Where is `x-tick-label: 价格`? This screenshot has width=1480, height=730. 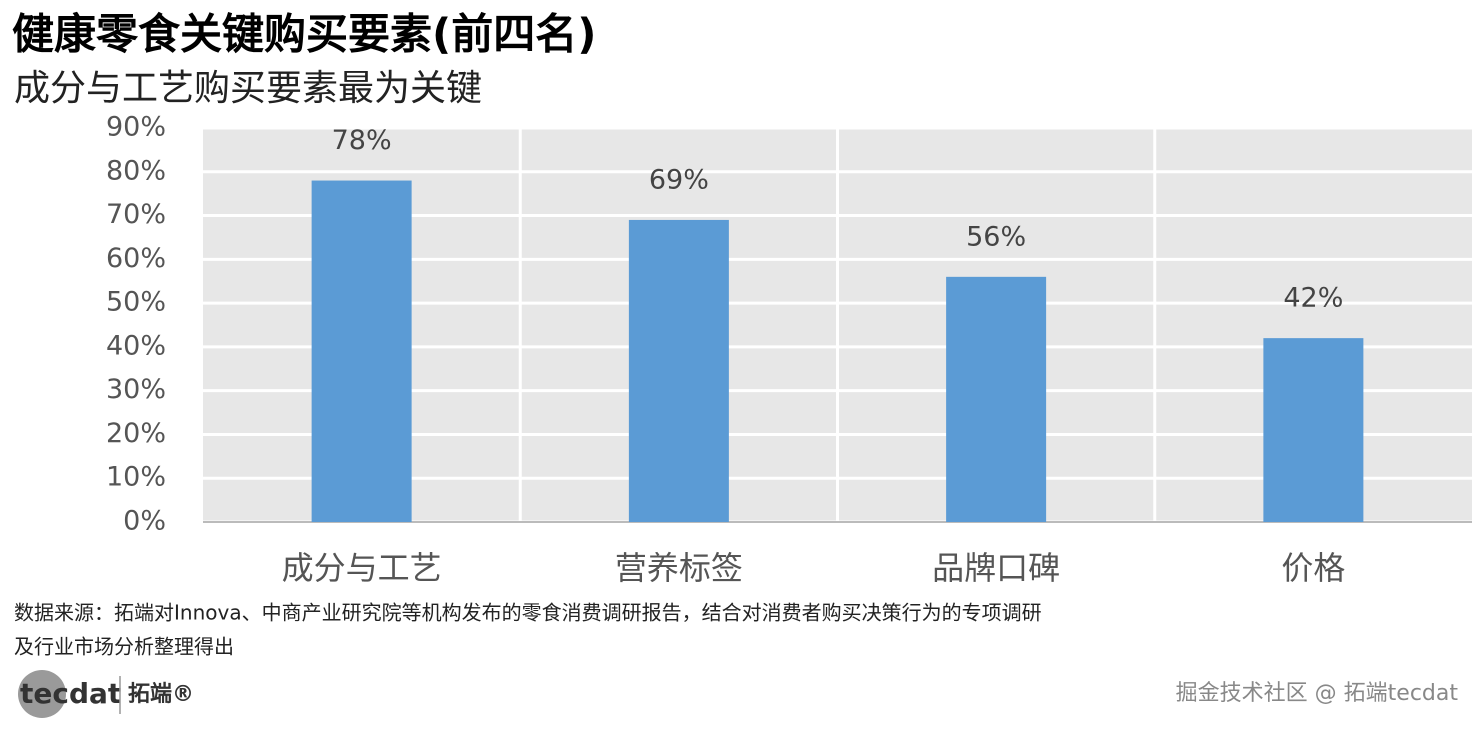
x-tick-label: 价格 is located at coordinates (1313, 568).